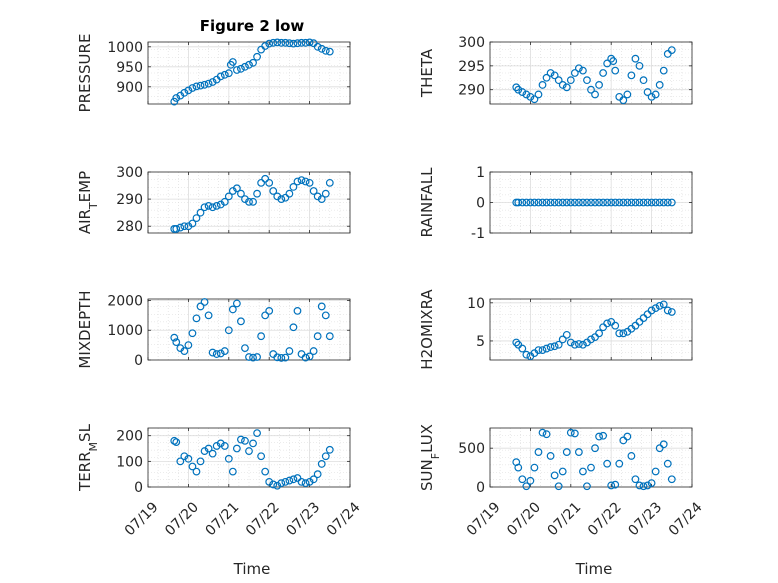 Image resolution: width=778 pixels, height=583 pixels. I want to click on y-axis-label: TERRMSL, so click(88, 457).